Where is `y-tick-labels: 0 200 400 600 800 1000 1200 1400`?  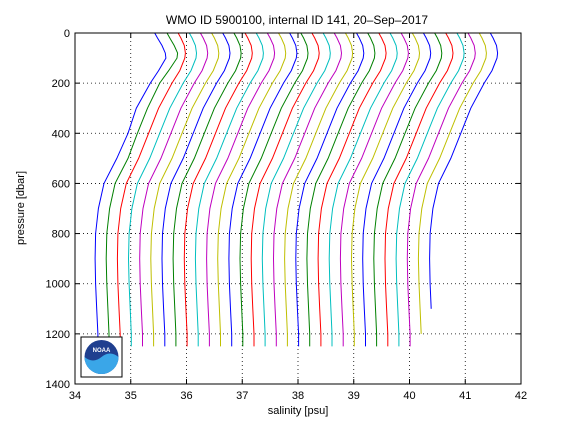
y-tick-labels: 0 200 400 600 800 1000 1200 1400 is located at coordinates (58, 209).